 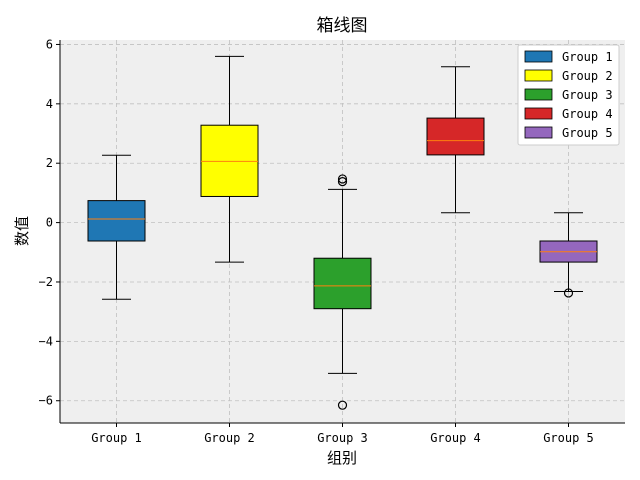 What do you see at coordinates (49, 104) in the screenshot?
I see `y-tick-label: 4` at bounding box center [49, 104].